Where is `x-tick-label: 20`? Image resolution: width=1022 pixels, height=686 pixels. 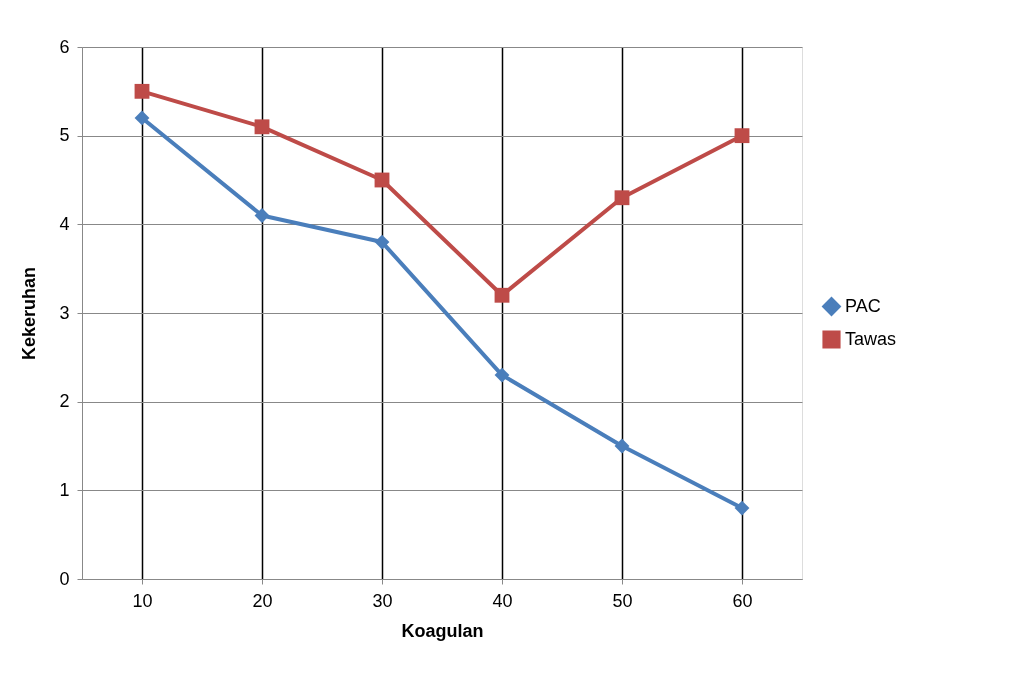
x-tick-label: 20 is located at coordinates (262, 600).